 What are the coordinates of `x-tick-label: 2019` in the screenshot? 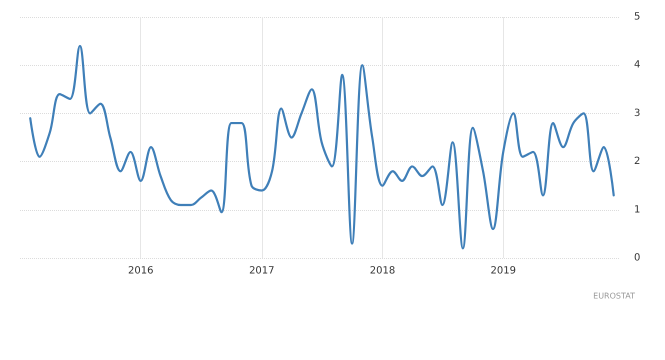 It's located at (503, 271).